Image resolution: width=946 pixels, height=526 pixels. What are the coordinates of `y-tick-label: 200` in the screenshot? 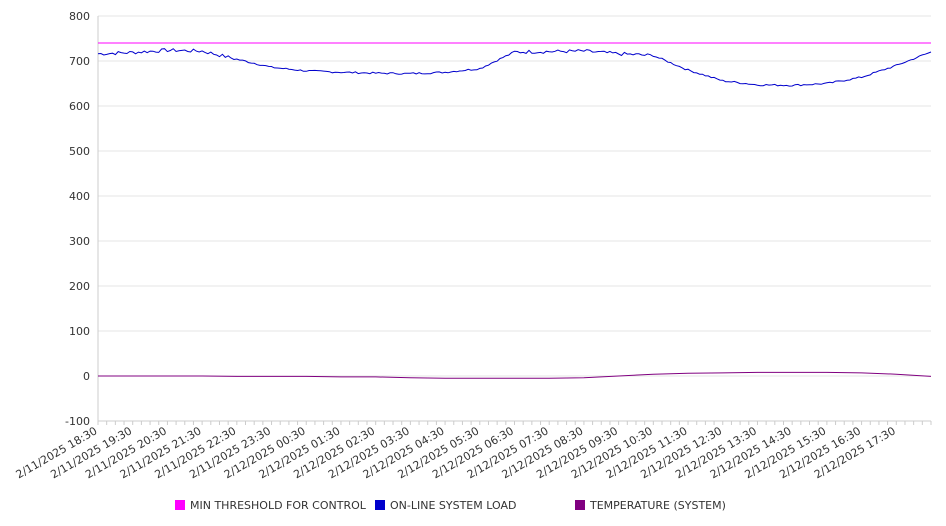 It's located at (79, 286).